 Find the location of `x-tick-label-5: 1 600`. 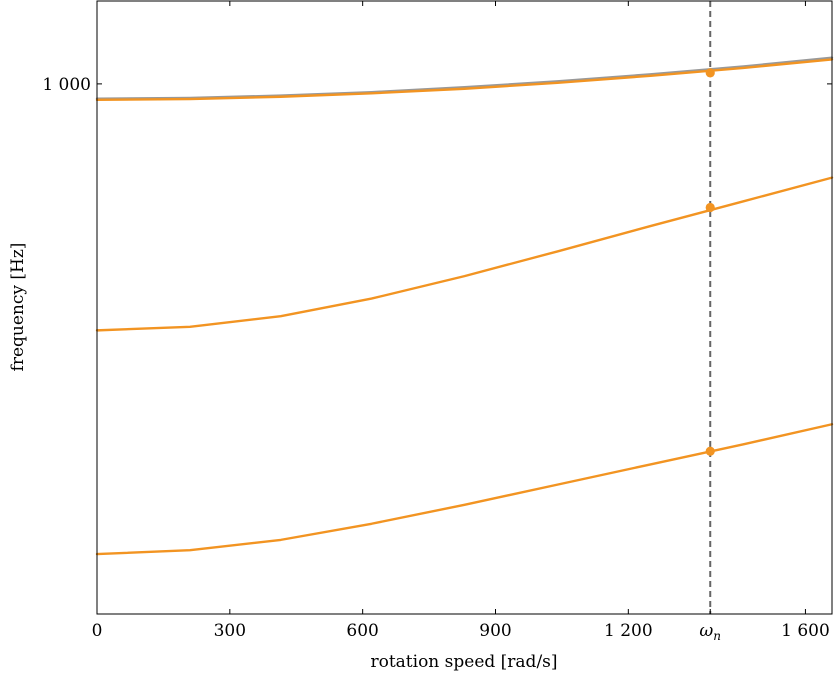

x-tick-label-5: 1 600 is located at coordinates (805, 631).